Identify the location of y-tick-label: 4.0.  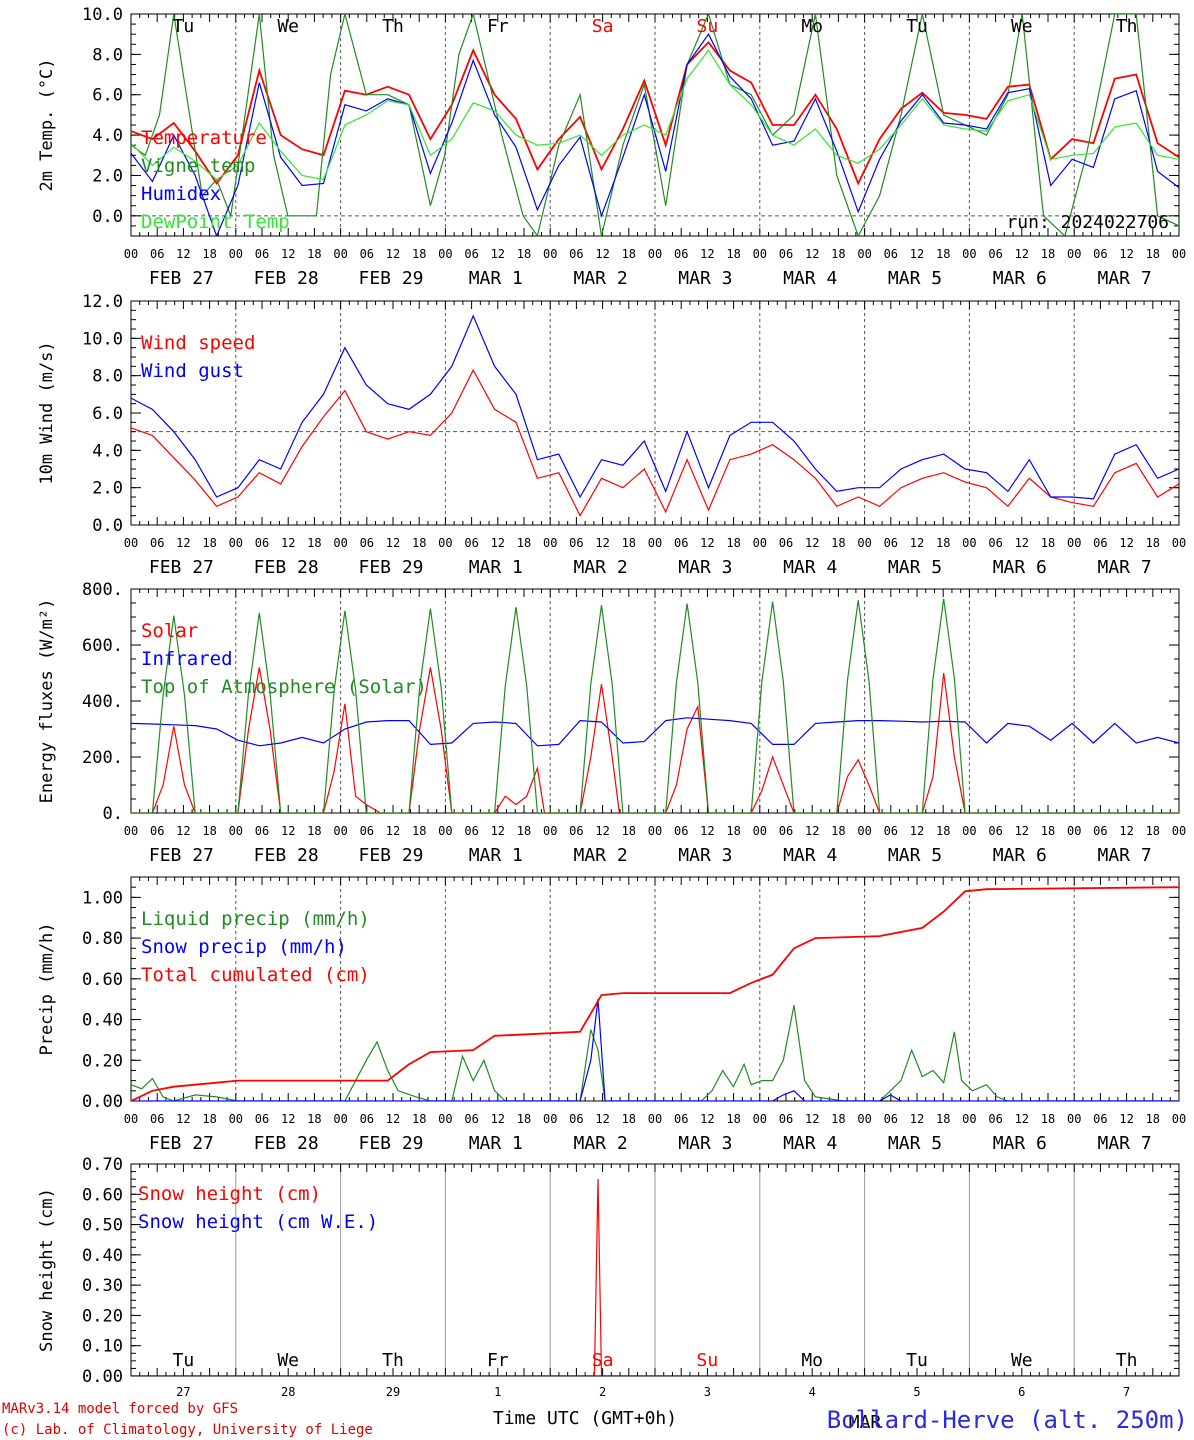
(107, 451).